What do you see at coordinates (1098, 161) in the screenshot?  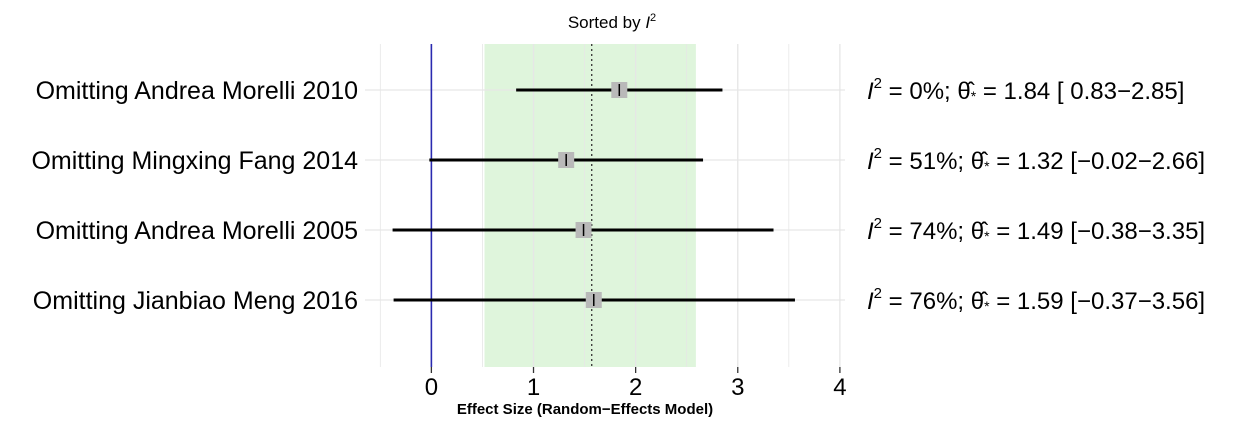 I see `stat-value: = 1.32 [−0.02−2.66]` at bounding box center [1098, 161].